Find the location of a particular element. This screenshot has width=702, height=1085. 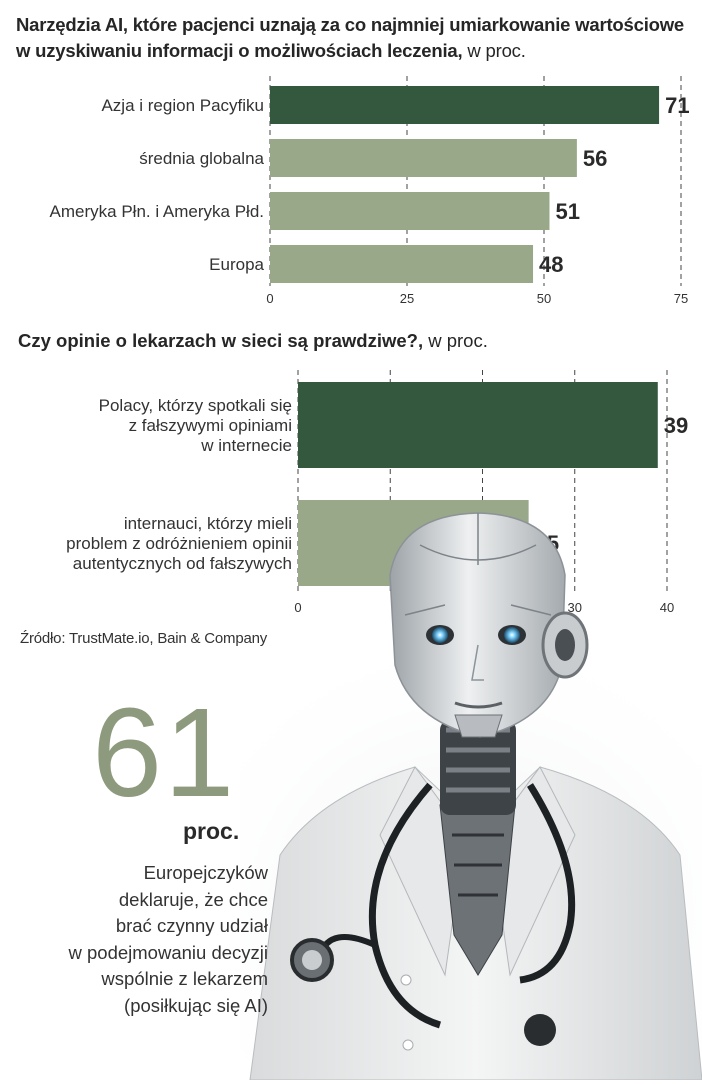

stat-desc-line: Europejczyków is located at coordinates (205, 872).